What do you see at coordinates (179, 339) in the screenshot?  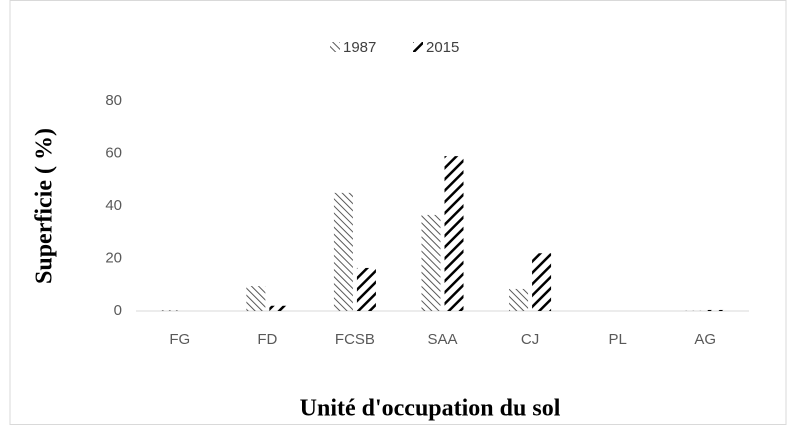 I see `x-tick-label: FG` at bounding box center [179, 339].